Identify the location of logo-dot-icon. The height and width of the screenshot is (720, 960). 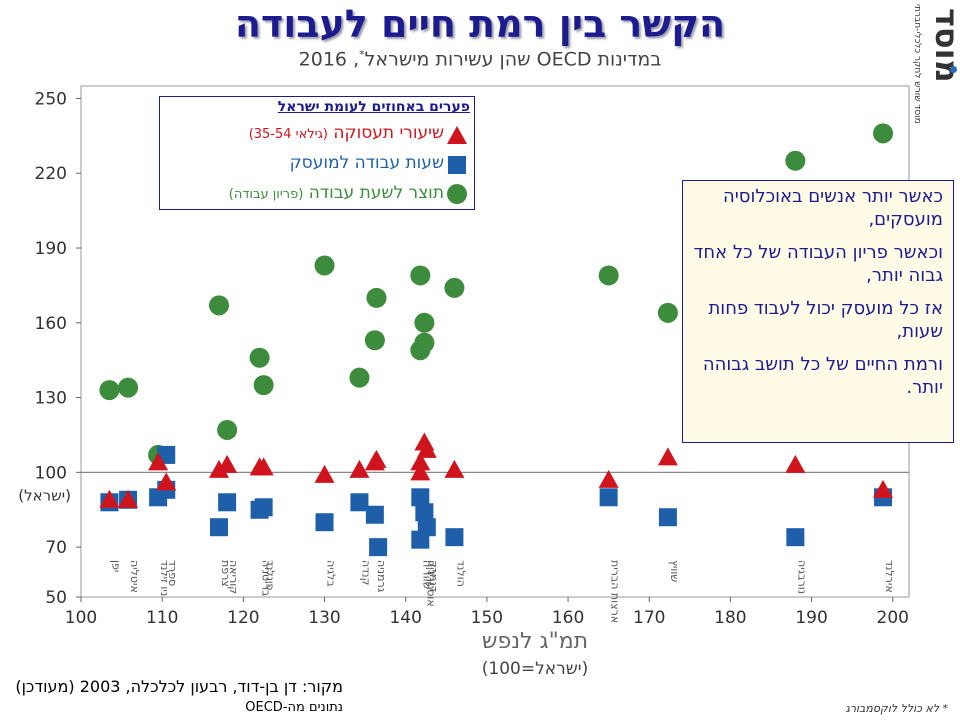
(953, 69).